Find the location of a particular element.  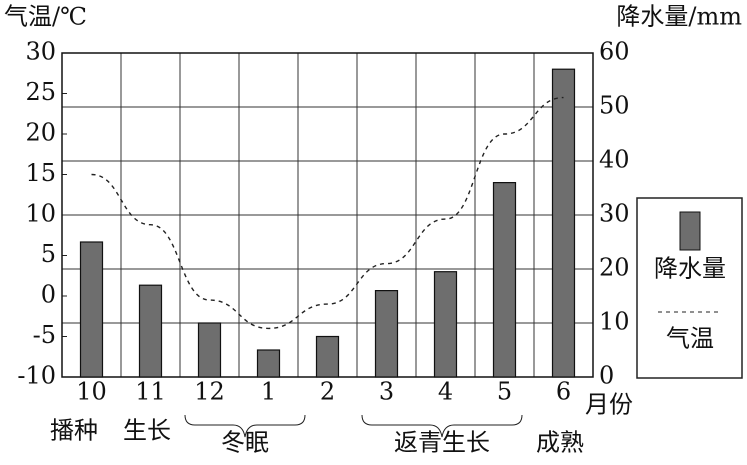

stage-label: 生长 is located at coordinates (147, 431).